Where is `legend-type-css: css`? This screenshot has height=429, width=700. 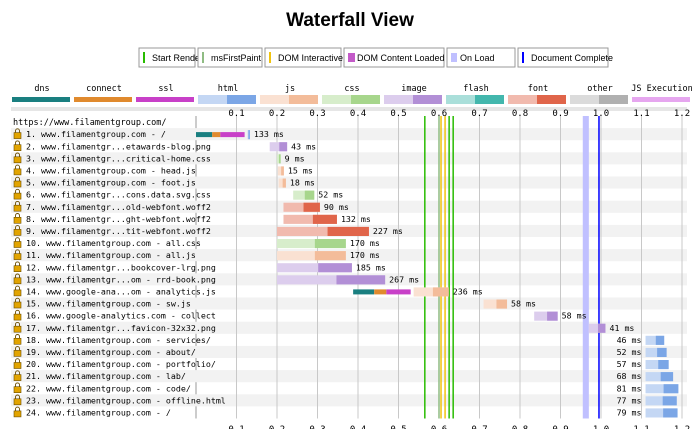
legend-type-css: css is located at coordinates (351, 94).